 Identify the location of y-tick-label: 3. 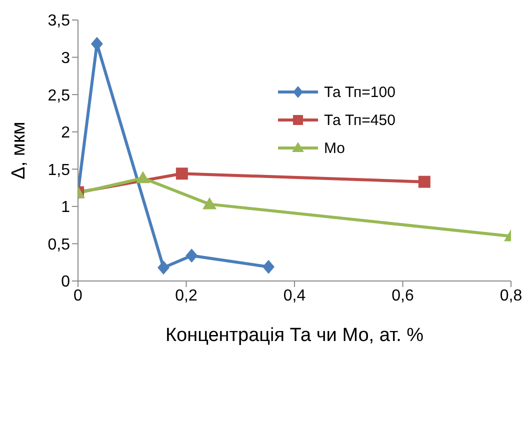
(65, 58).